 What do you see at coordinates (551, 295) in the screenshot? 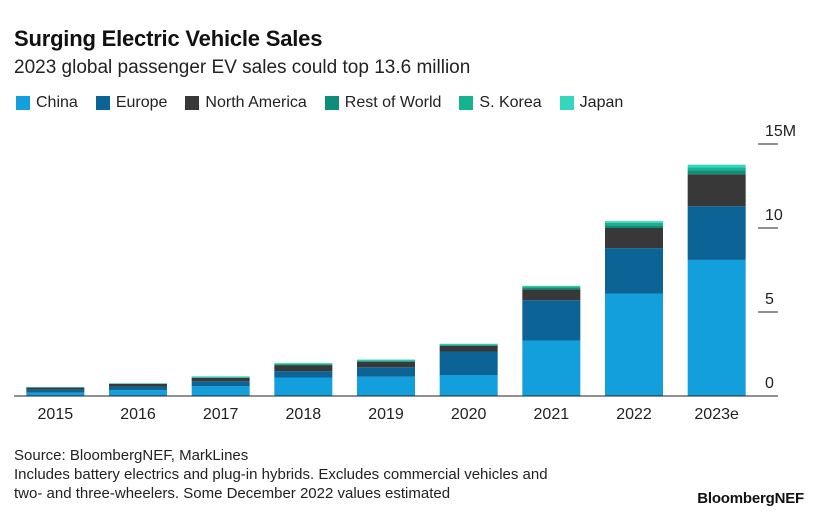
I see `bar-segment-north-america-2021` at bounding box center [551, 295].